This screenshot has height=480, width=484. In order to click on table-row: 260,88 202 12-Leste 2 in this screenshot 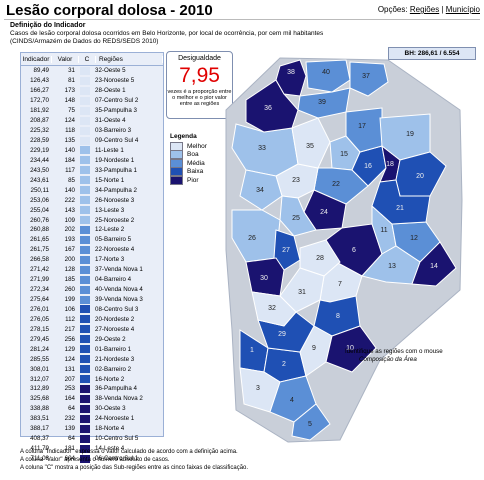, I will do `click(92, 230)`.